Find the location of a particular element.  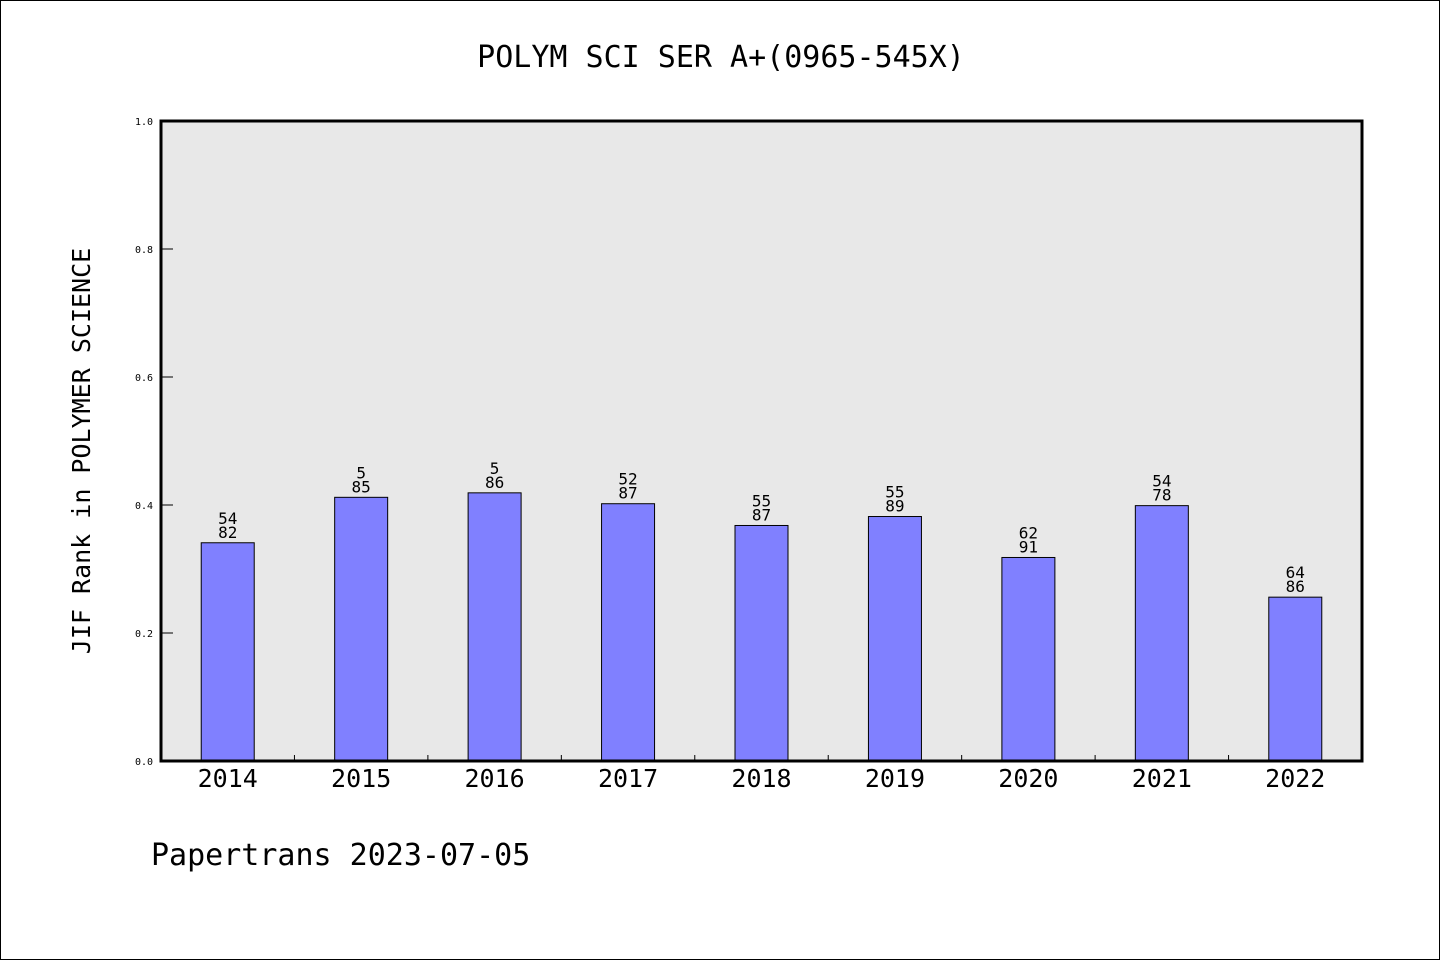

data-label-total: 85 is located at coordinates (361, 486).